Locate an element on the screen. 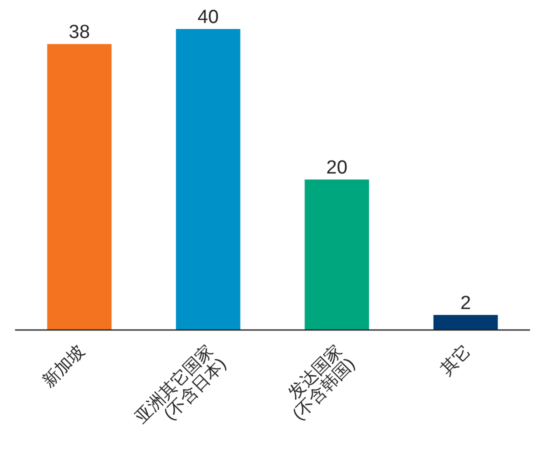 The image size is (542, 457). data-label: 2 is located at coordinates (465, 303).